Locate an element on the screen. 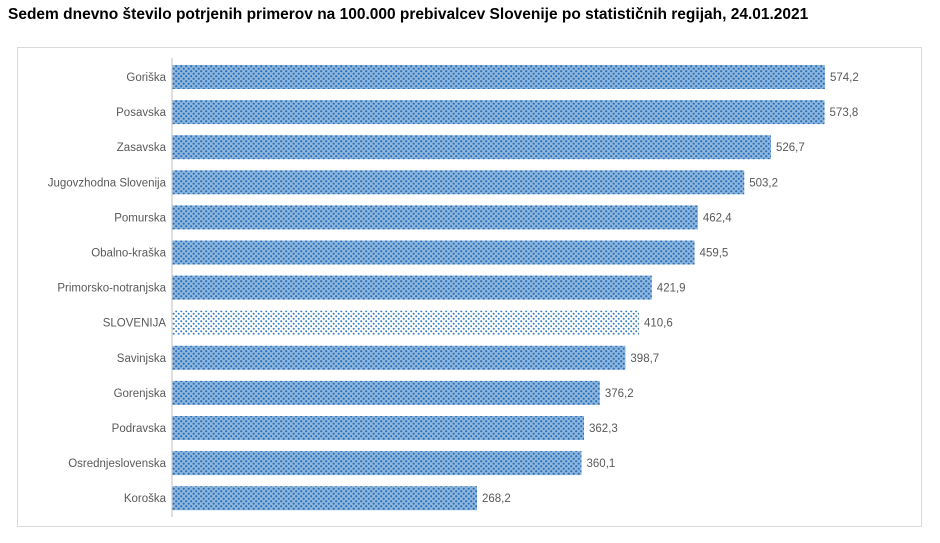 The image size is (940, 543). data-label: 503,2 is located at coordinates (763, 183).